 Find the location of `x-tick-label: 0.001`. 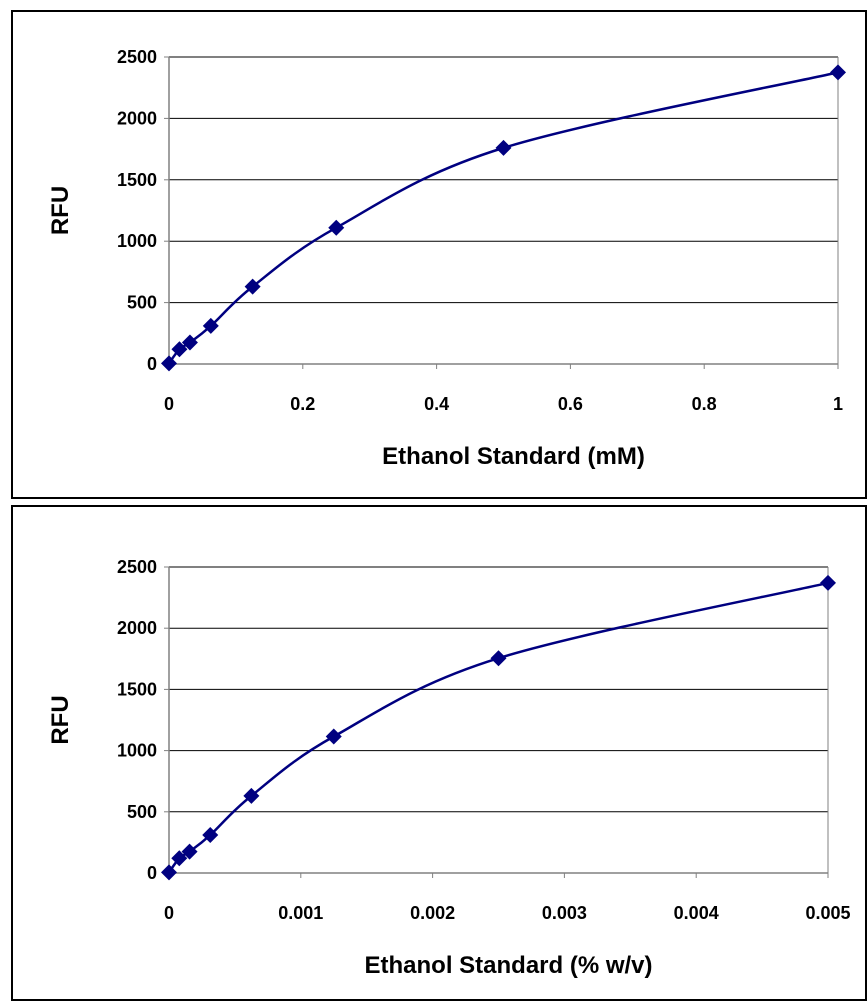

x-tick-label: 0.001 is located at coordinates (300, 913).